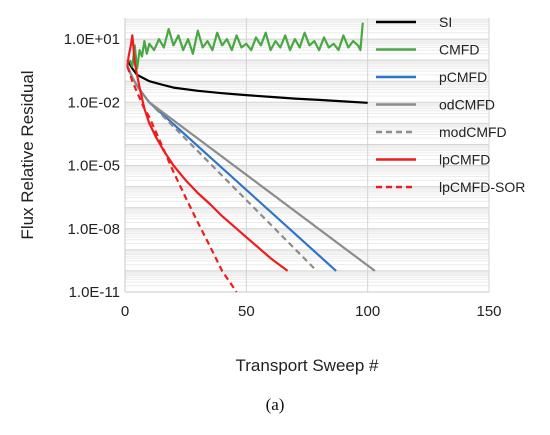 This screenshot has width=550, height=435. I want to click on y-tick-label: 1.0E-11, so click(94, 292).